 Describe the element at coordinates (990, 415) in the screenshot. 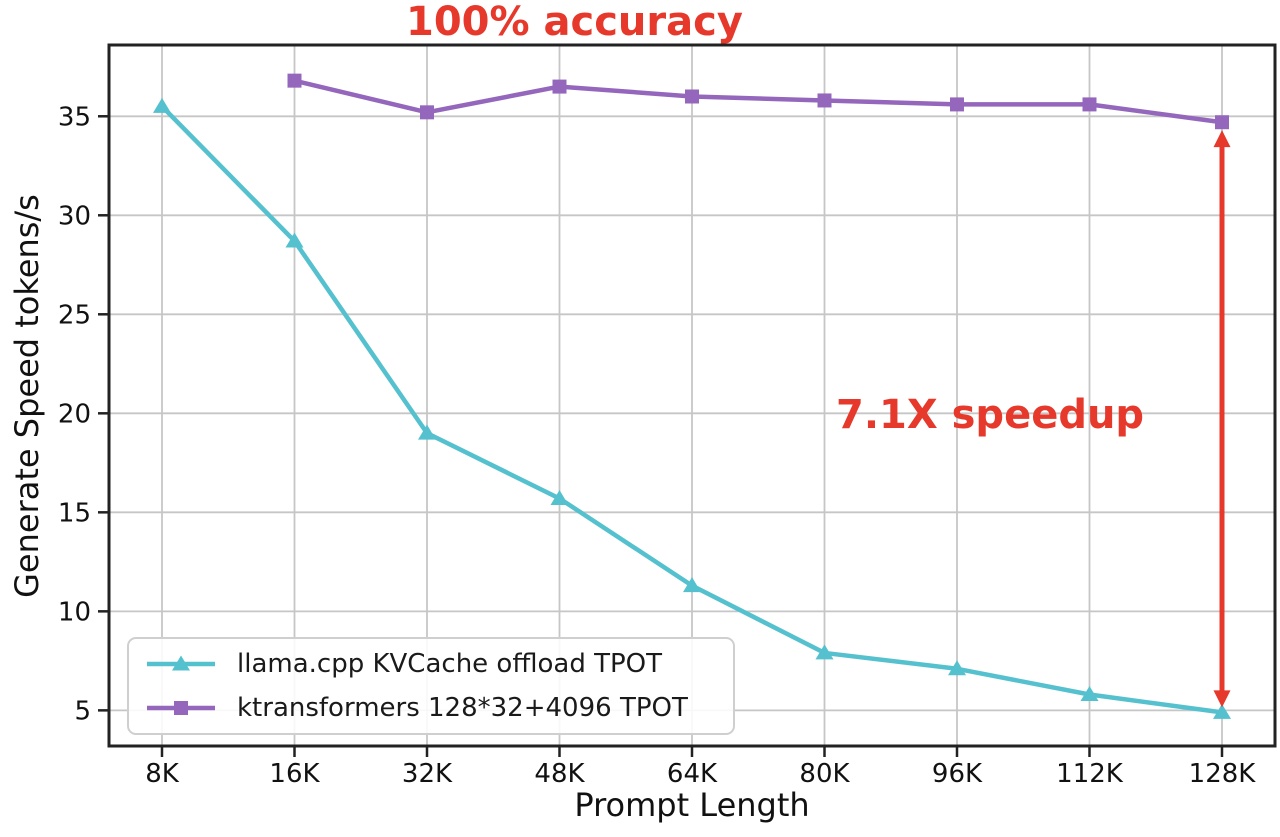

I see `speedup-annotation: 7.1X speedup` at that location.